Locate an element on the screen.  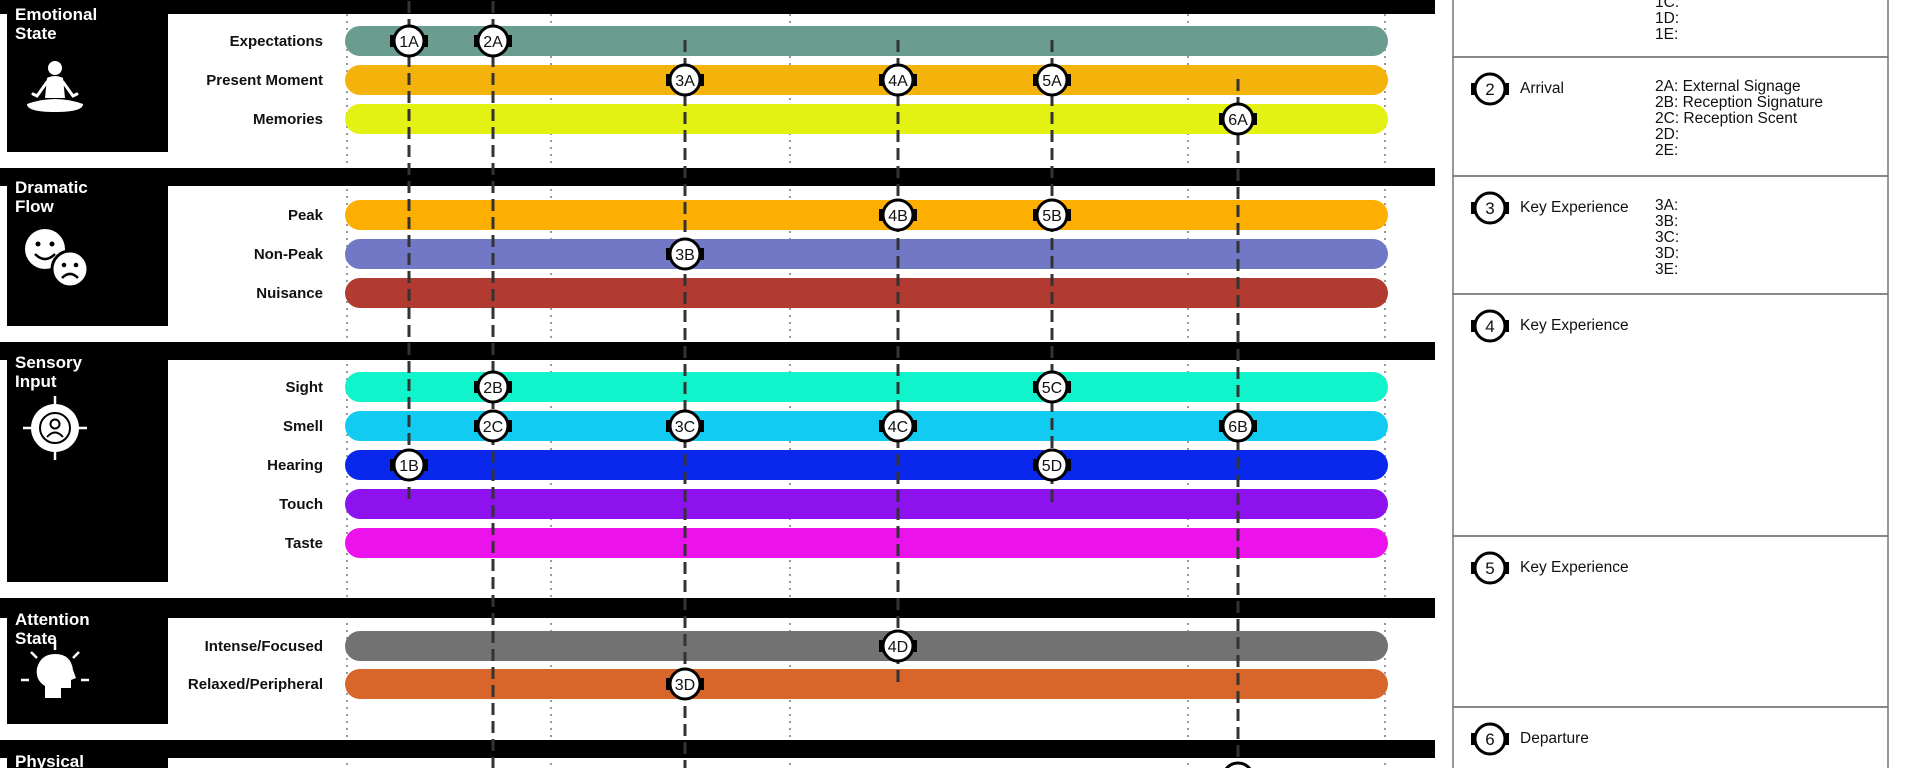
marker-label: 1B is located at coordinates (409, 466).